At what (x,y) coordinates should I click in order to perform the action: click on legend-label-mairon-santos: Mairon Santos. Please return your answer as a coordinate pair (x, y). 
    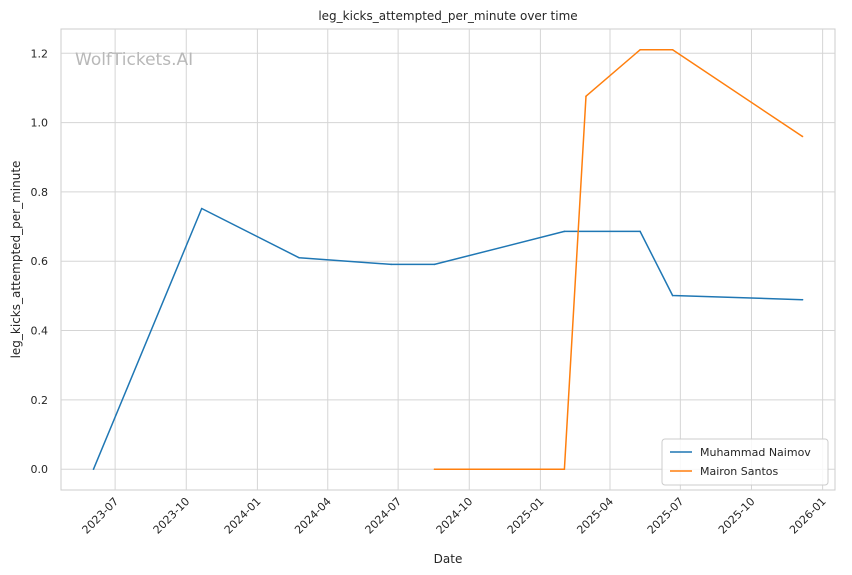
    Looking at the image, I should click on (739, 471).